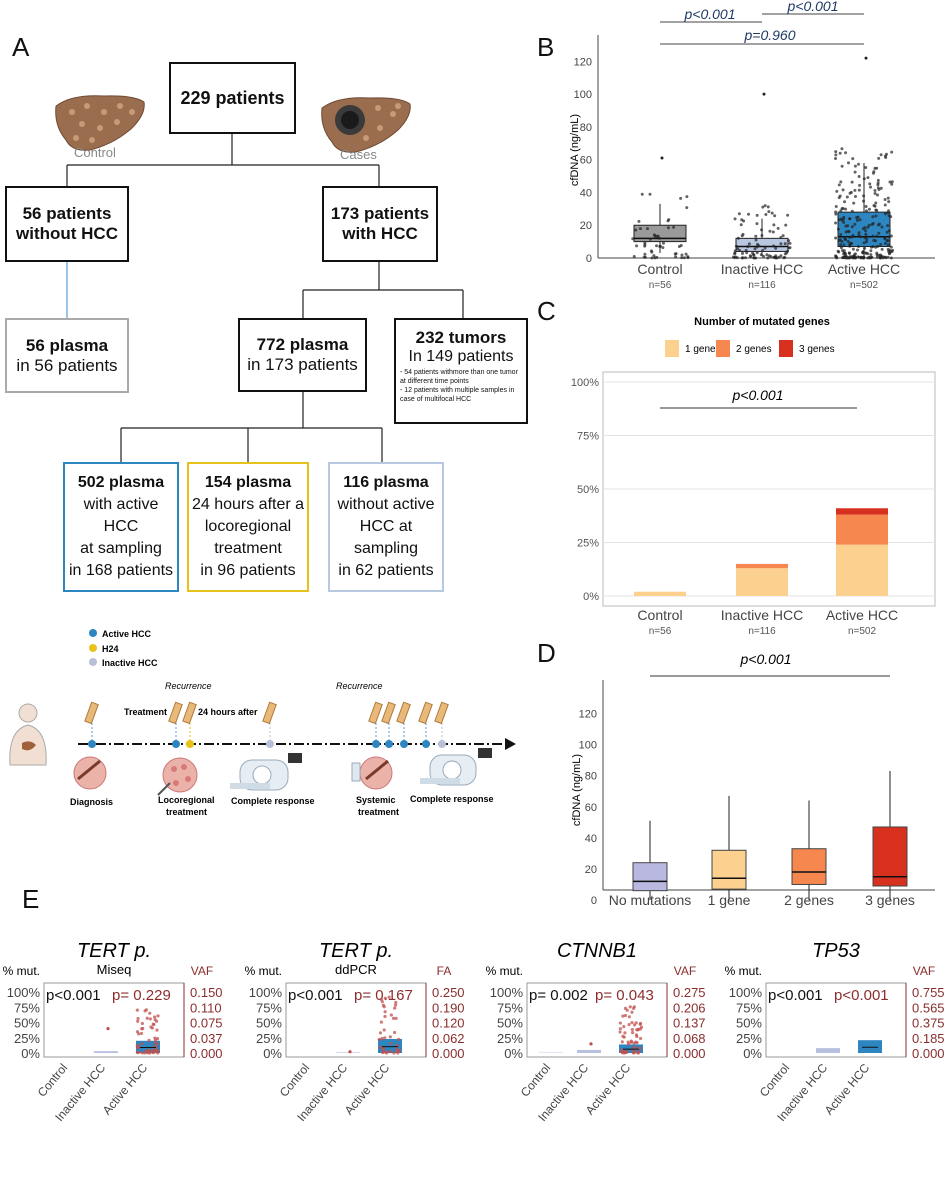 The image size is (945, 1200). What do you see at coordinates (729, 900) in the screenshot?
I see `d-category: 1 gene` at bounding box center [729, 900].